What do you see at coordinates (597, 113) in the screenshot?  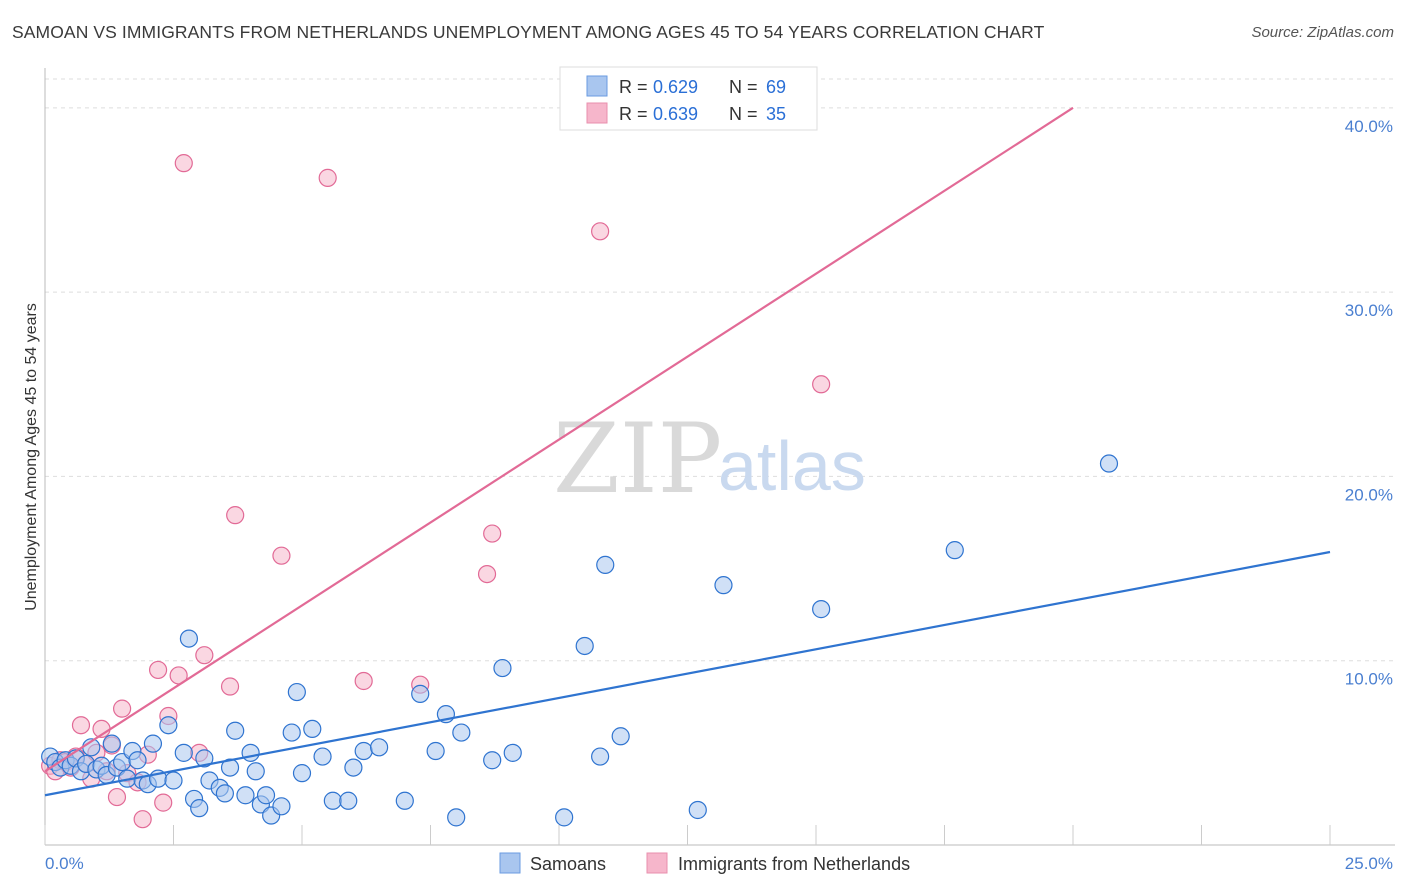 I see `legend-netherlands-swatch` at bounding box center [597, 113].